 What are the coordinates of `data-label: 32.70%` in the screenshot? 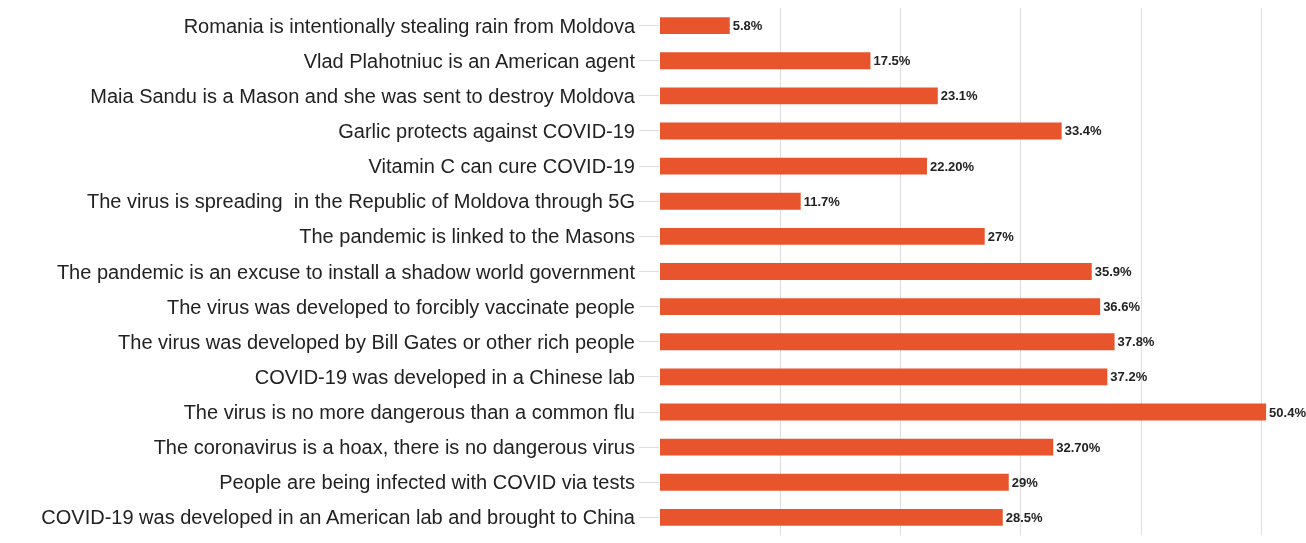 It's located at (1078, 447).